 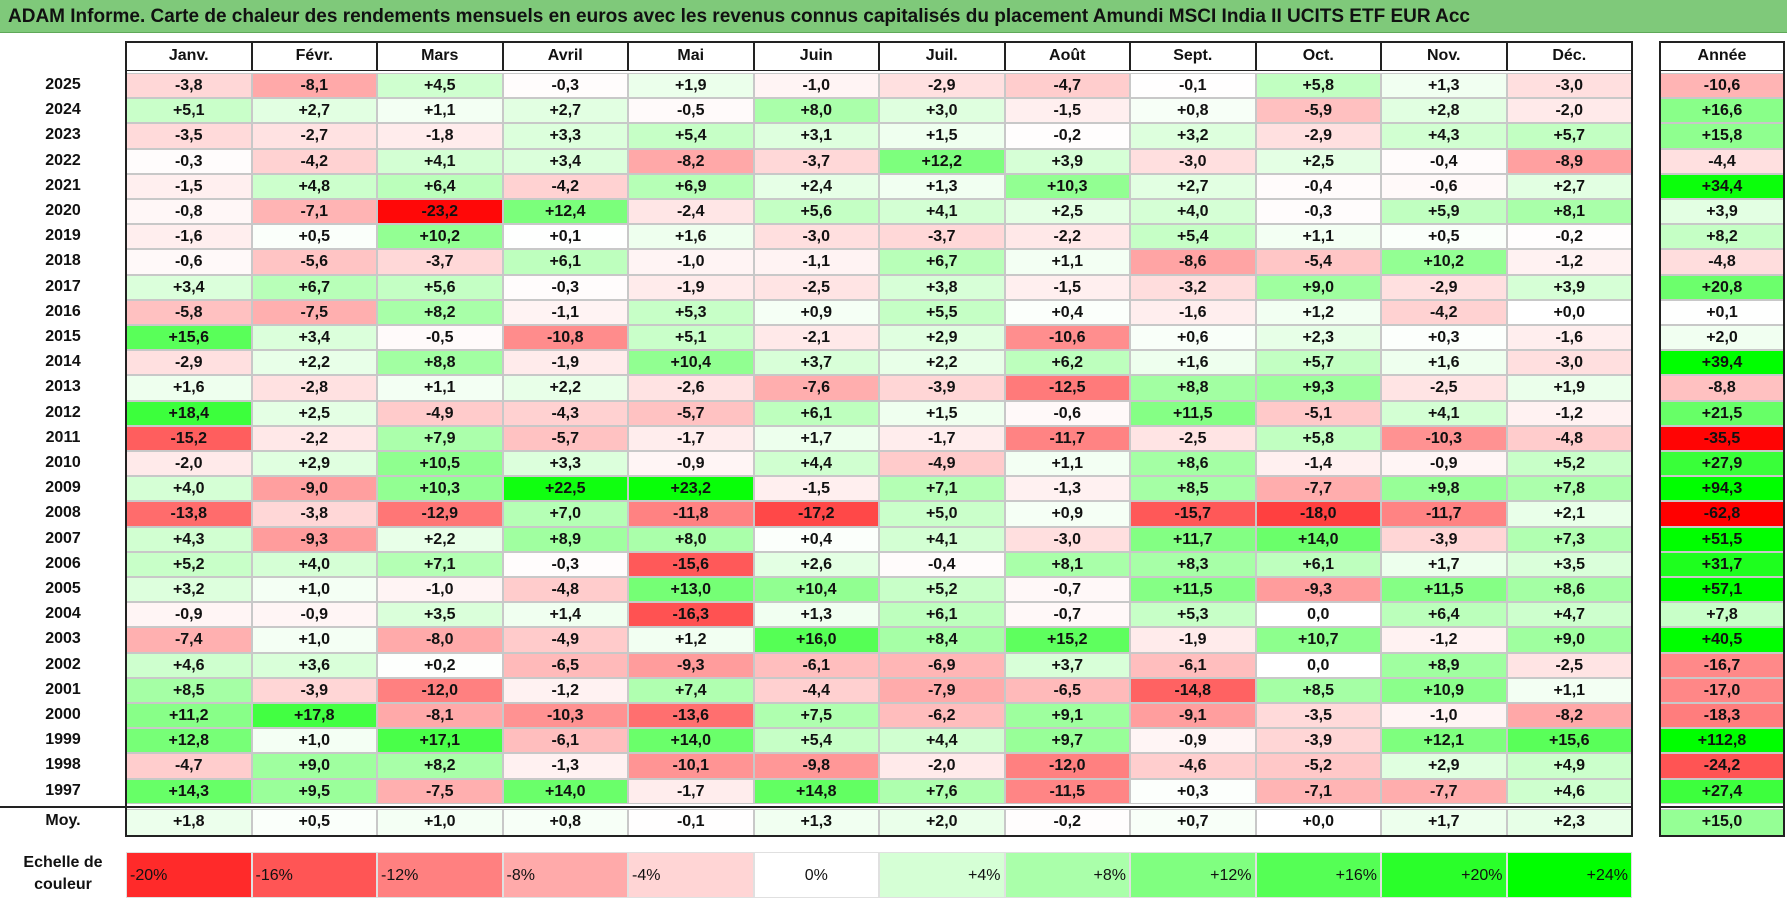 I want to click on heatmap-cell: -1,6, so click(x=1193, y=312).